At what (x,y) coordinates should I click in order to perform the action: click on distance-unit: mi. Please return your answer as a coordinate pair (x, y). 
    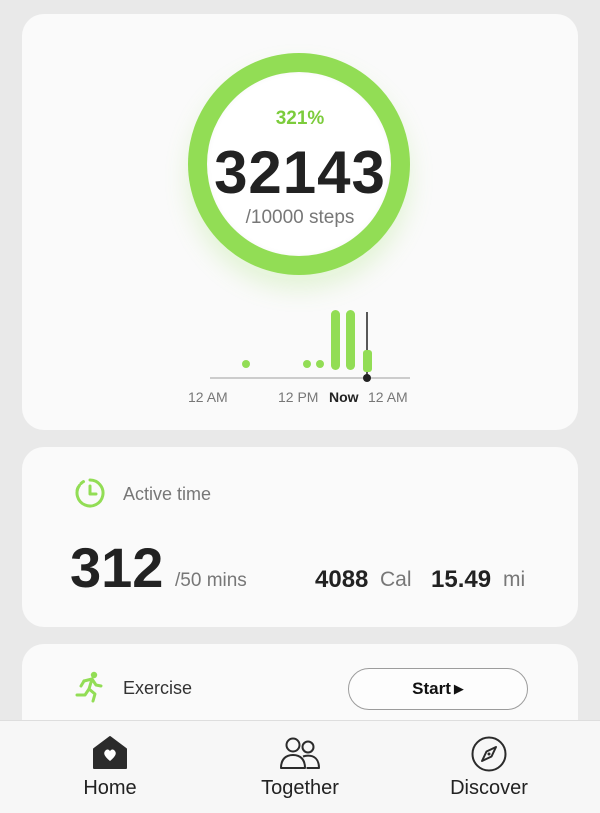
    Looking at the image, I should click on (514, 579).